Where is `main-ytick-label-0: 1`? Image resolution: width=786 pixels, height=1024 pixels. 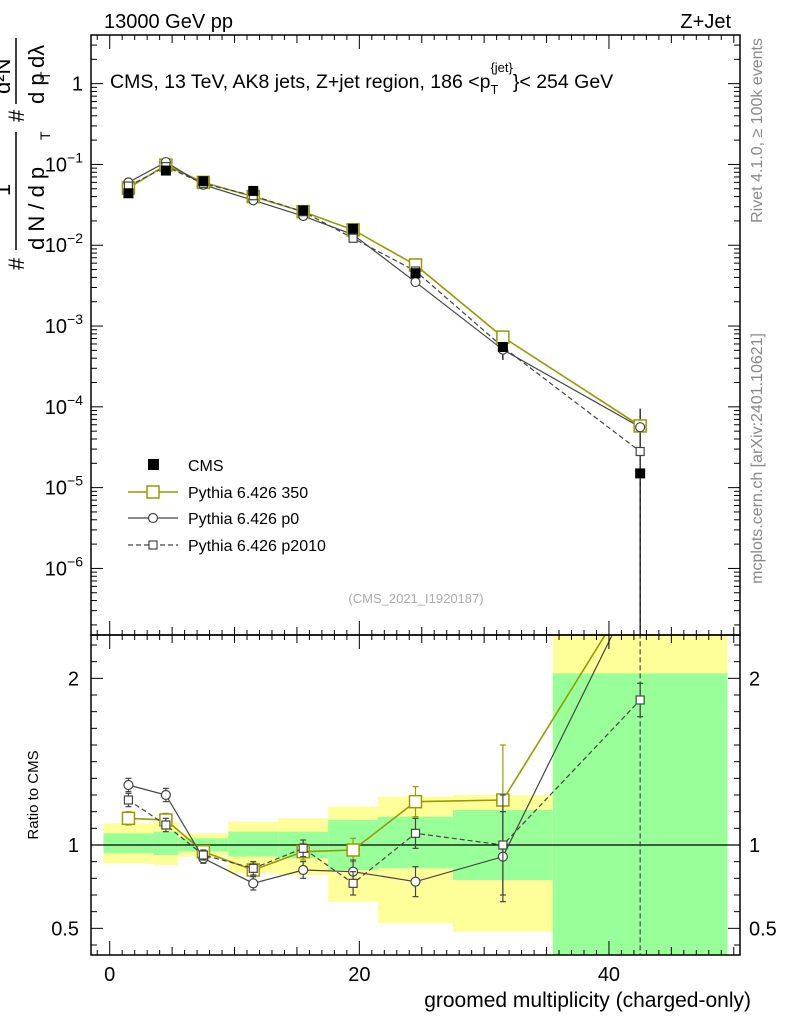 main-ytick-label-0: 1 is located at coordinates (77, 85).